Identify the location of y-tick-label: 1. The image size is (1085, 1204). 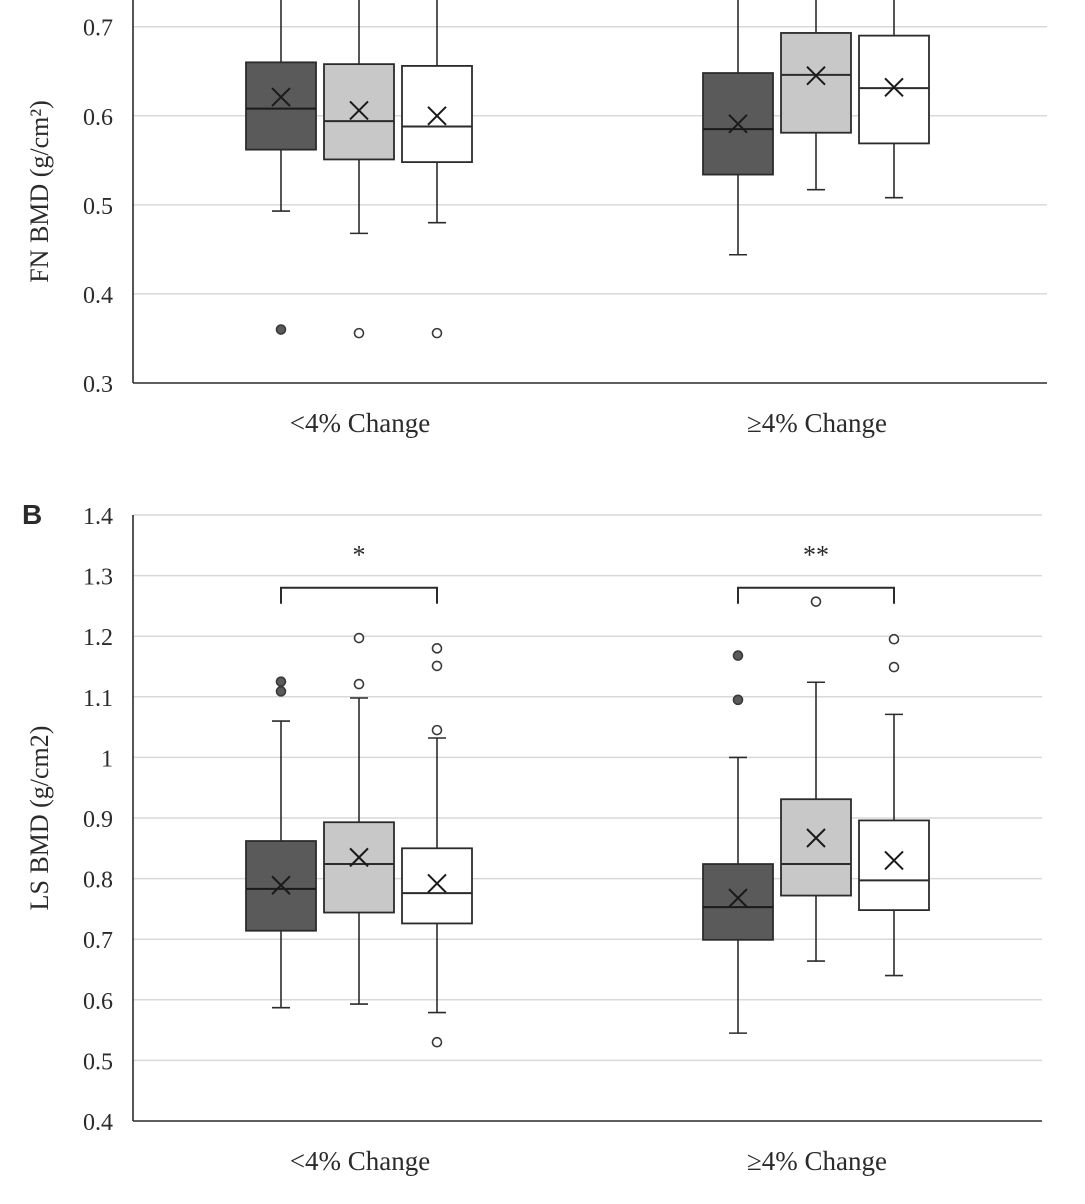
(107, 759).